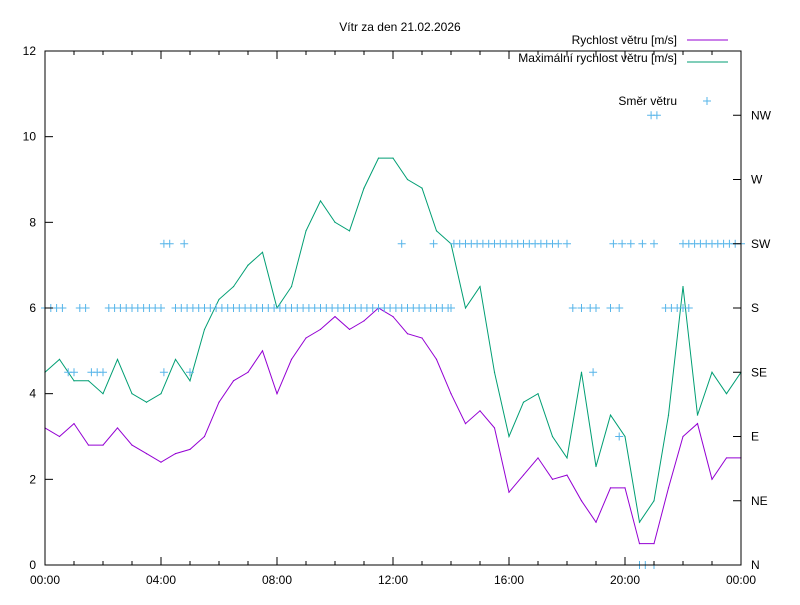  Describe the element at coordinates (161, 580) in the screenshot. I see `x-tick-label: 04:00` at that location.